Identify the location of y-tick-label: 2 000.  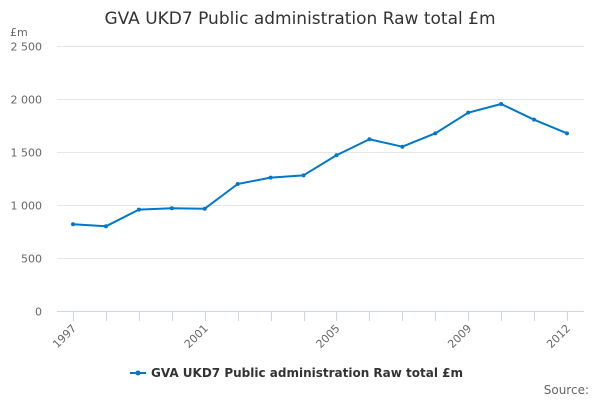
(27, 100).